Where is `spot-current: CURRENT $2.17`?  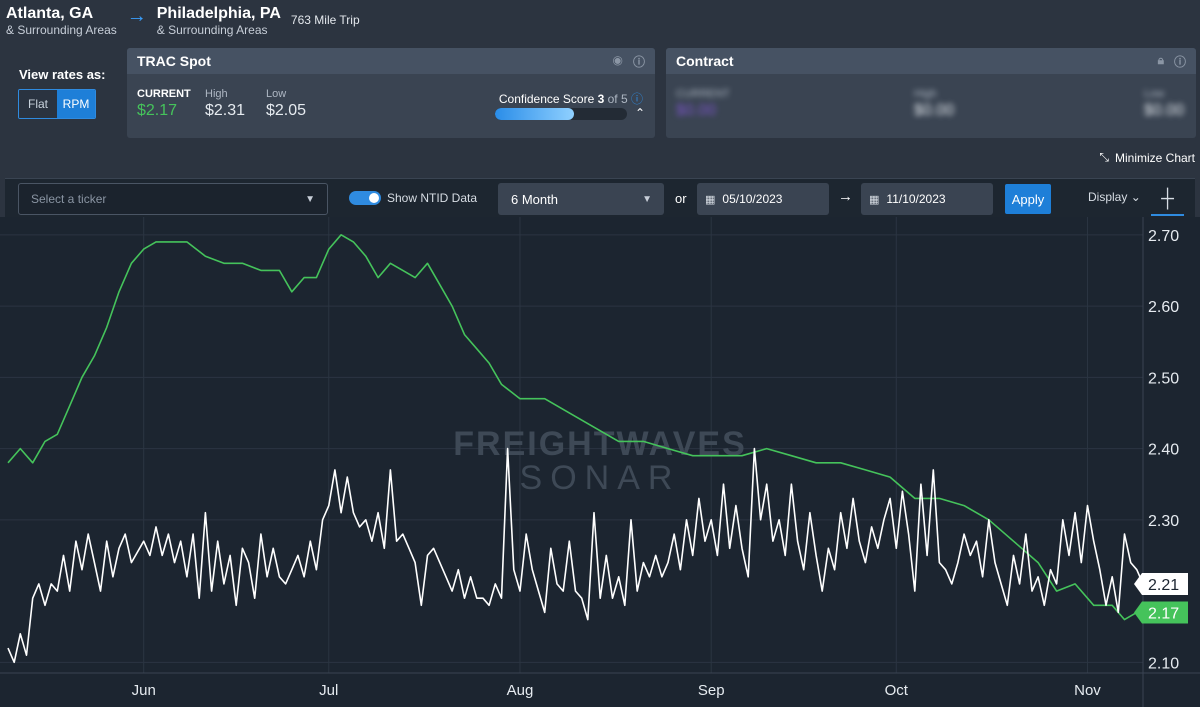 spot-current: CURRENT $2.17 is located at coordinates (164, 104).